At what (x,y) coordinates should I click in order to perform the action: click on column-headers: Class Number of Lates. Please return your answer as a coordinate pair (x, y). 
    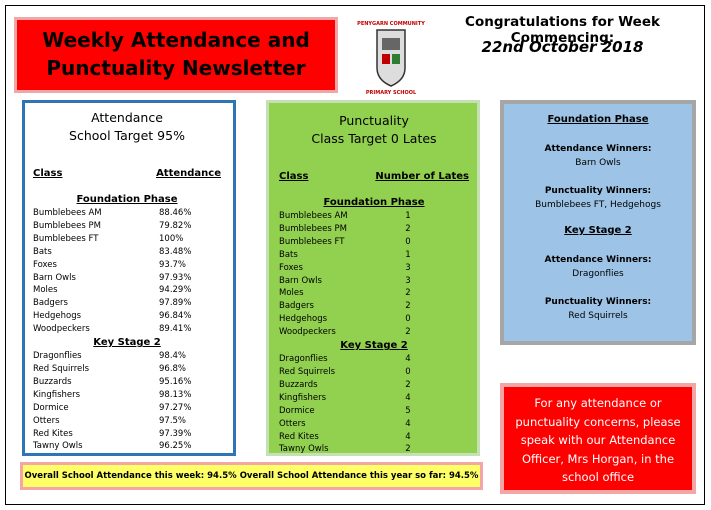
    Looking at the image, I should click on (374, 177).